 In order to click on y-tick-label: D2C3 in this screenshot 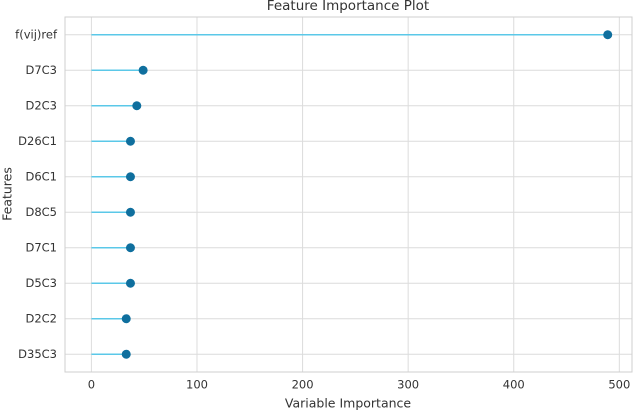, I will do `click(41, 105)`.